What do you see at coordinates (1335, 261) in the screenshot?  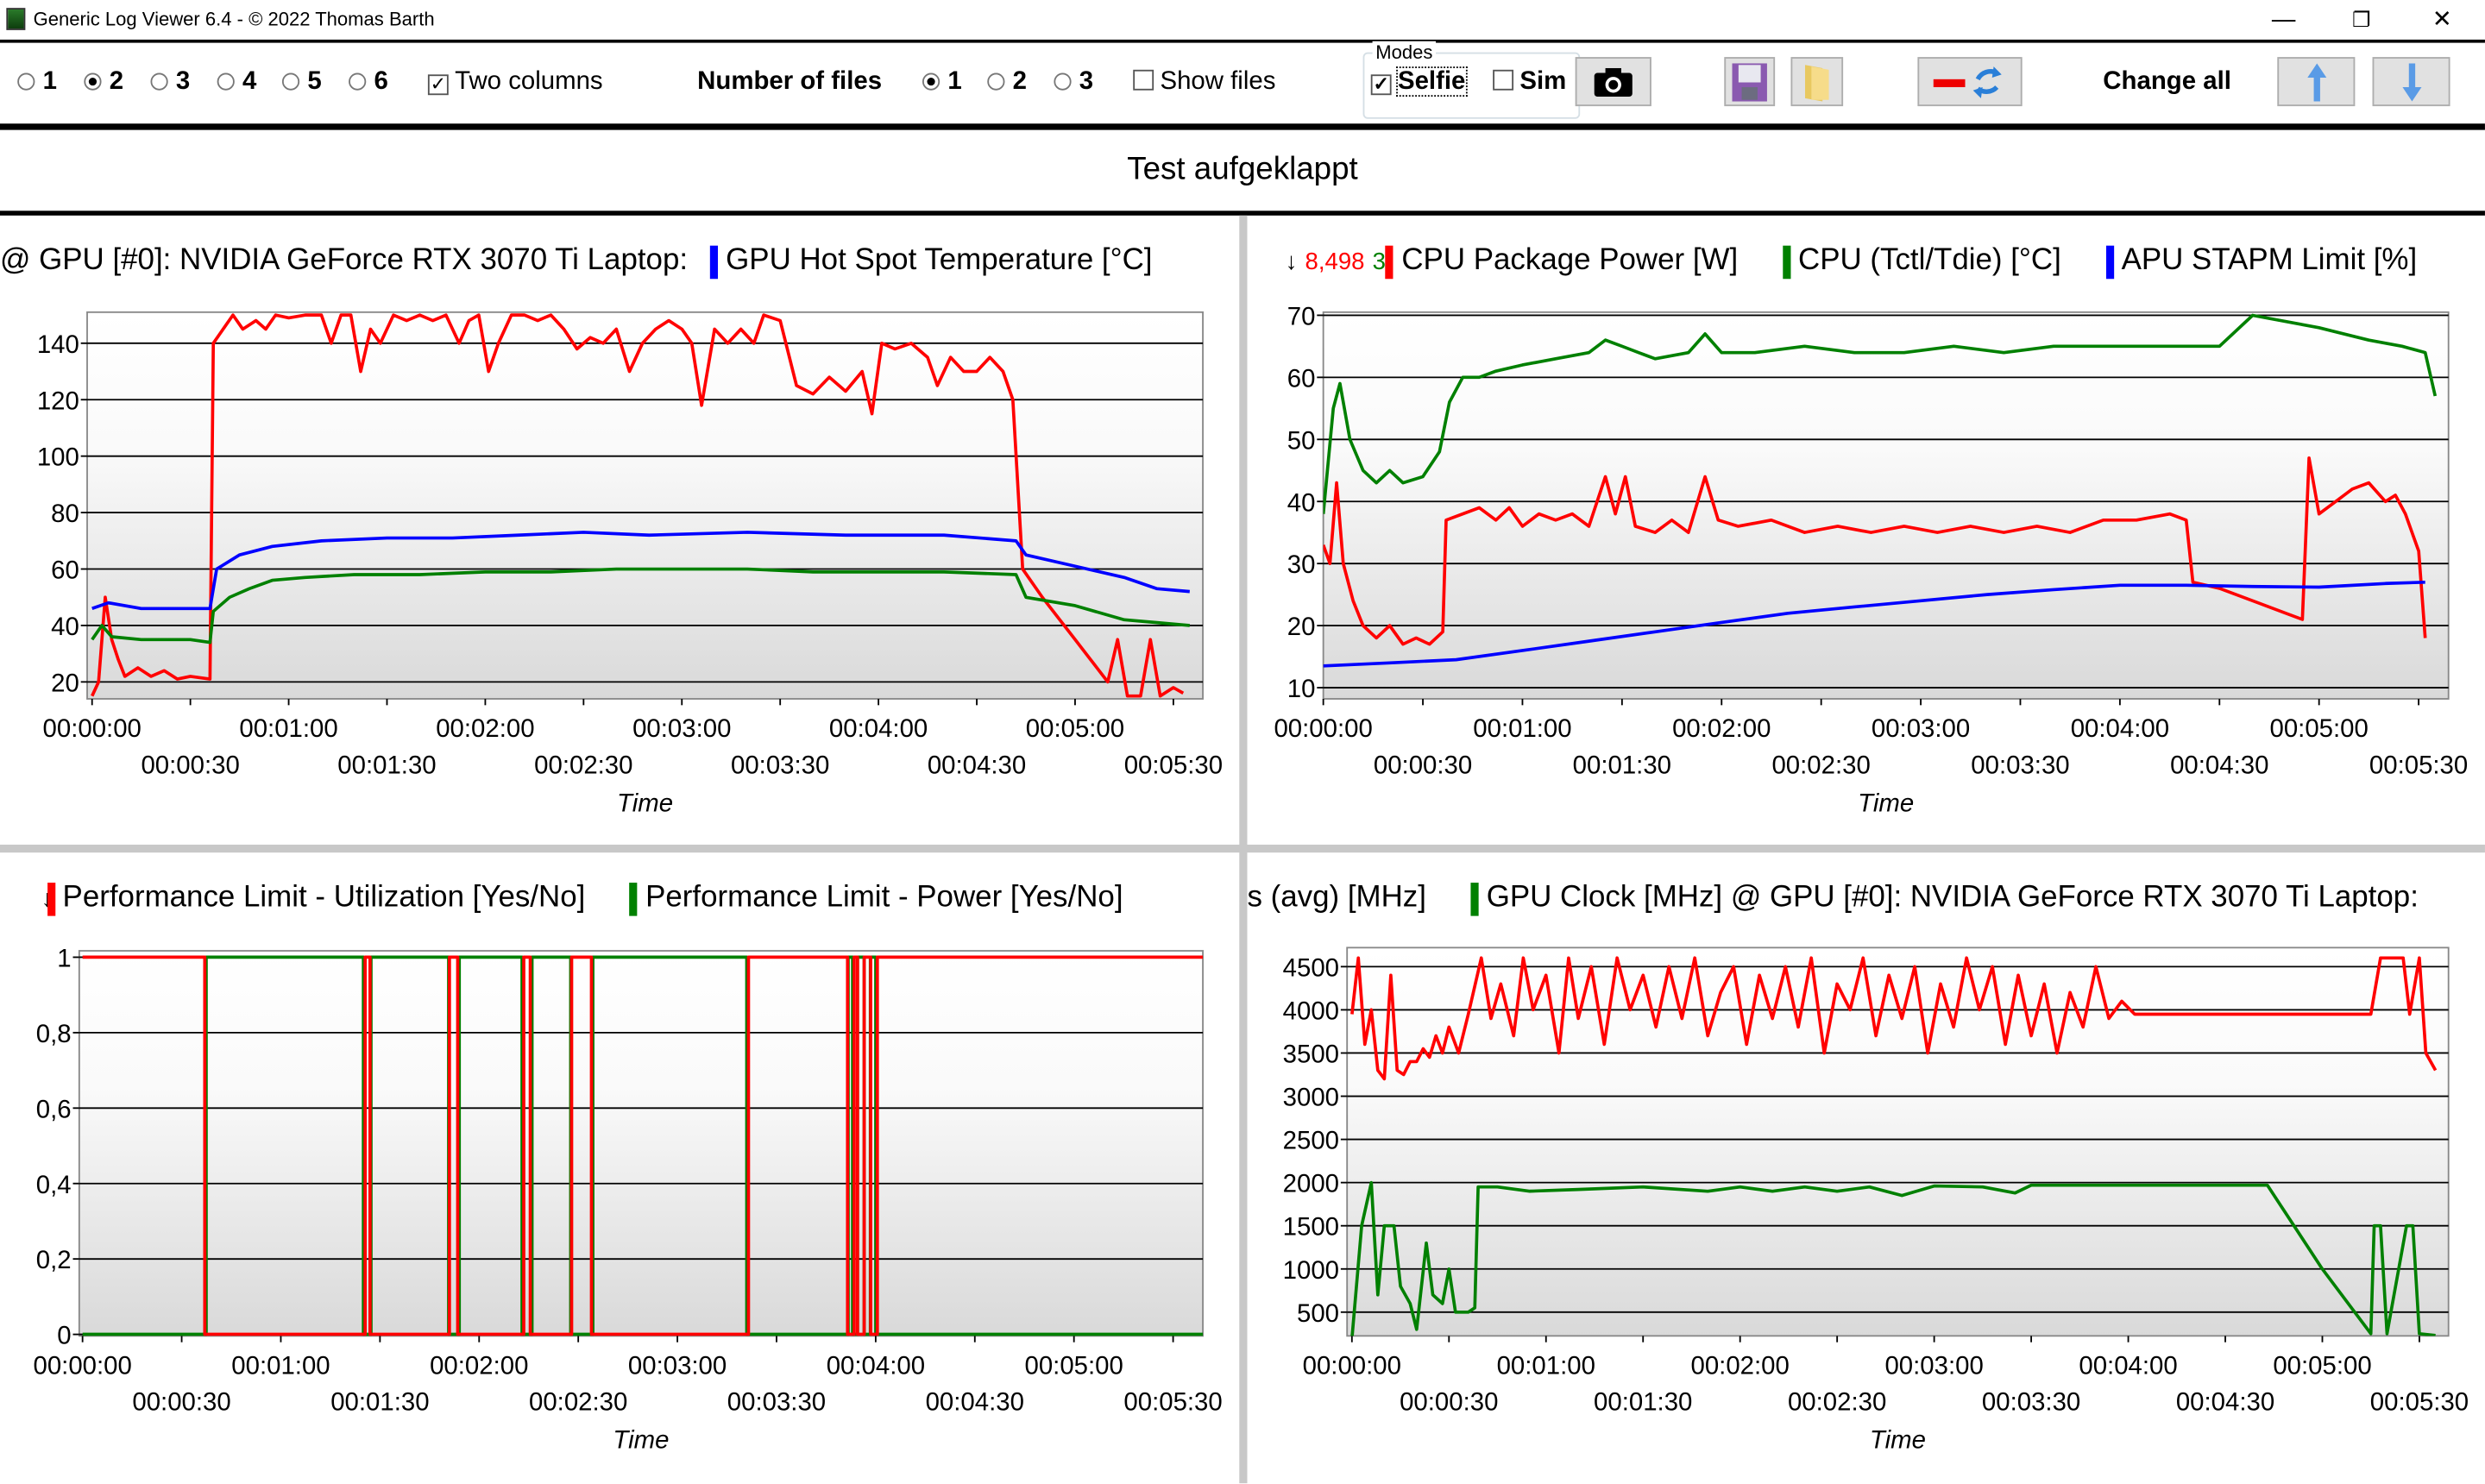 I see `legend-value: 8,498` at bounding box center [1335, 261].